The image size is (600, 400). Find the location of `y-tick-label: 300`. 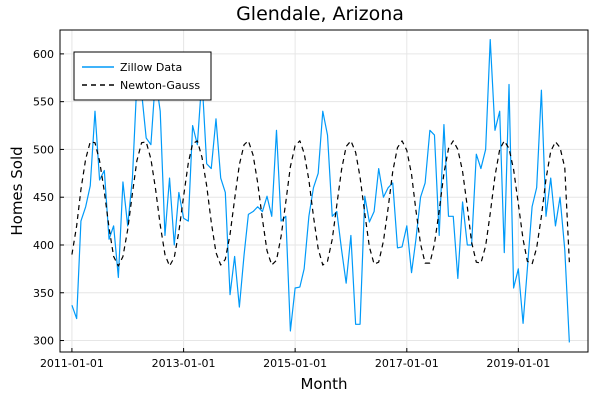

y-tick-label: 300 is located at coordinates (43, 341).